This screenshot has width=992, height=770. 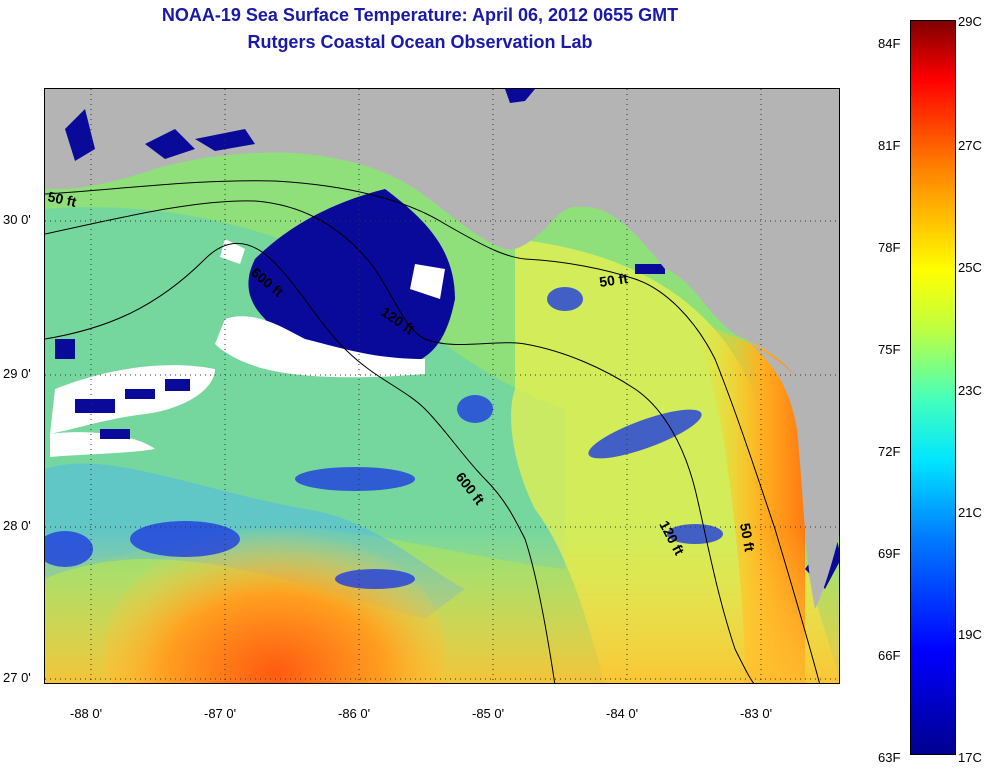 I want to click on warm-eddy, so click(x=275, y=606).